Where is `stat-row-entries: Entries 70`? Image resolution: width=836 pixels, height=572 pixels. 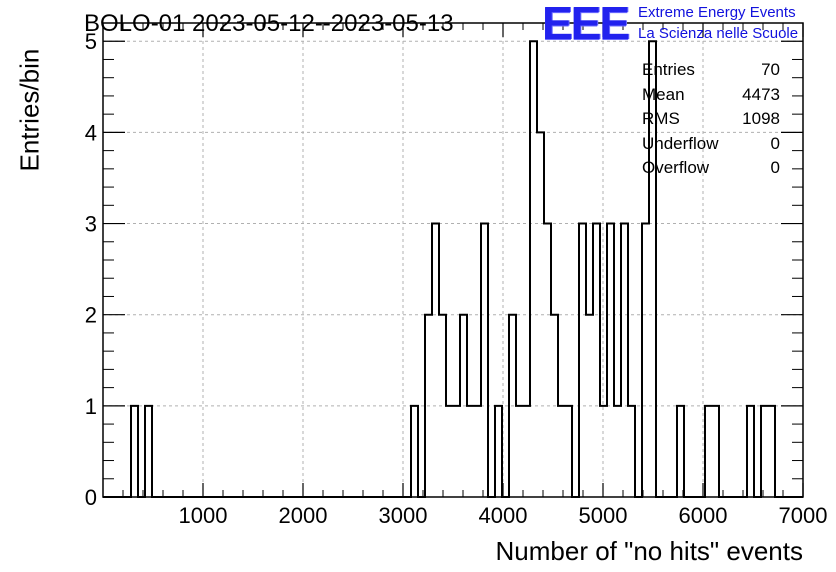 stat-row-entries: Entries 70 is located at coordinates (711, 70).